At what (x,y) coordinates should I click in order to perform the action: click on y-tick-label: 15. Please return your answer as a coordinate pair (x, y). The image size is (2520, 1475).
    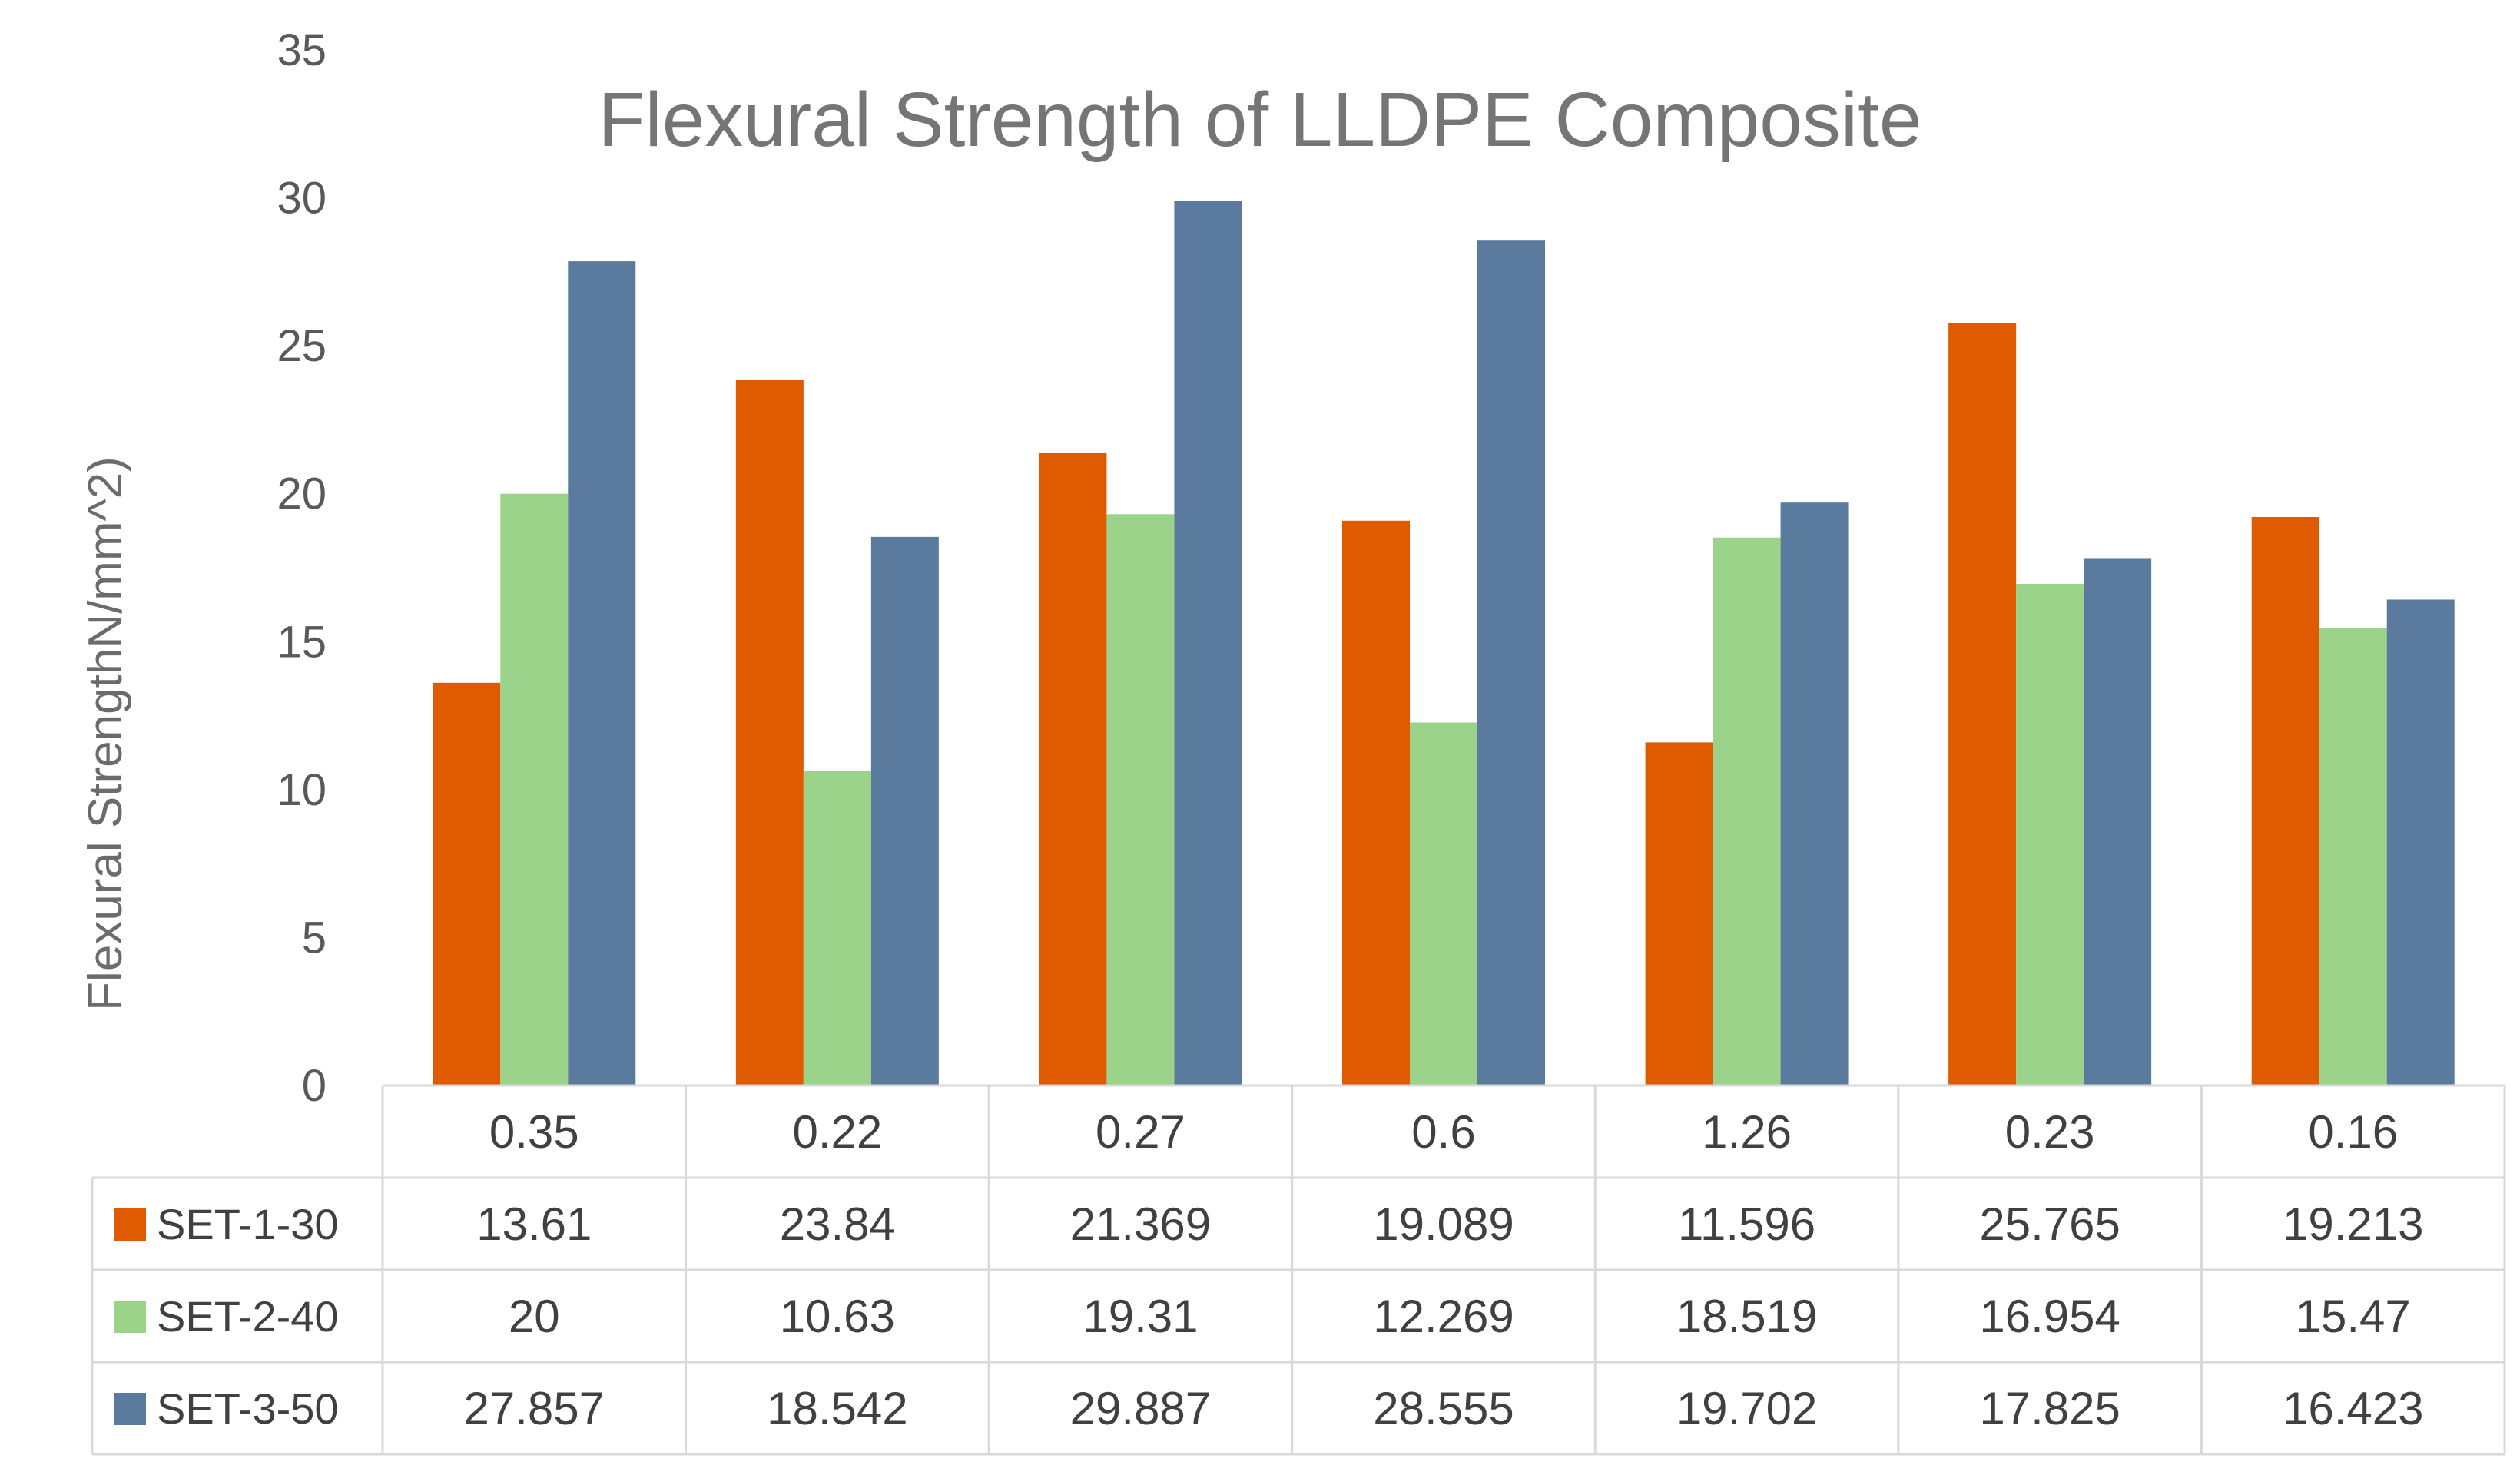
    Looking at the image, I should click on (302, 642).